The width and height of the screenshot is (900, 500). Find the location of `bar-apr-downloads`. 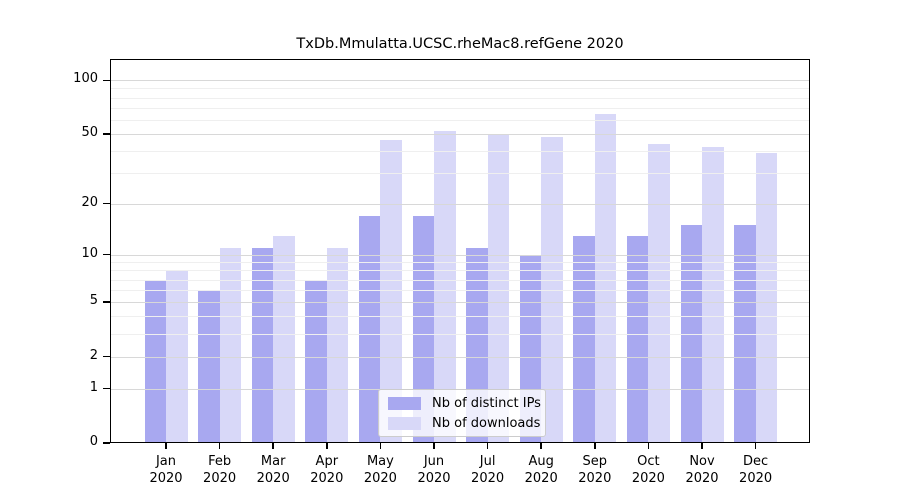

bar-apr-downloads is located at coordinates (337, 345).